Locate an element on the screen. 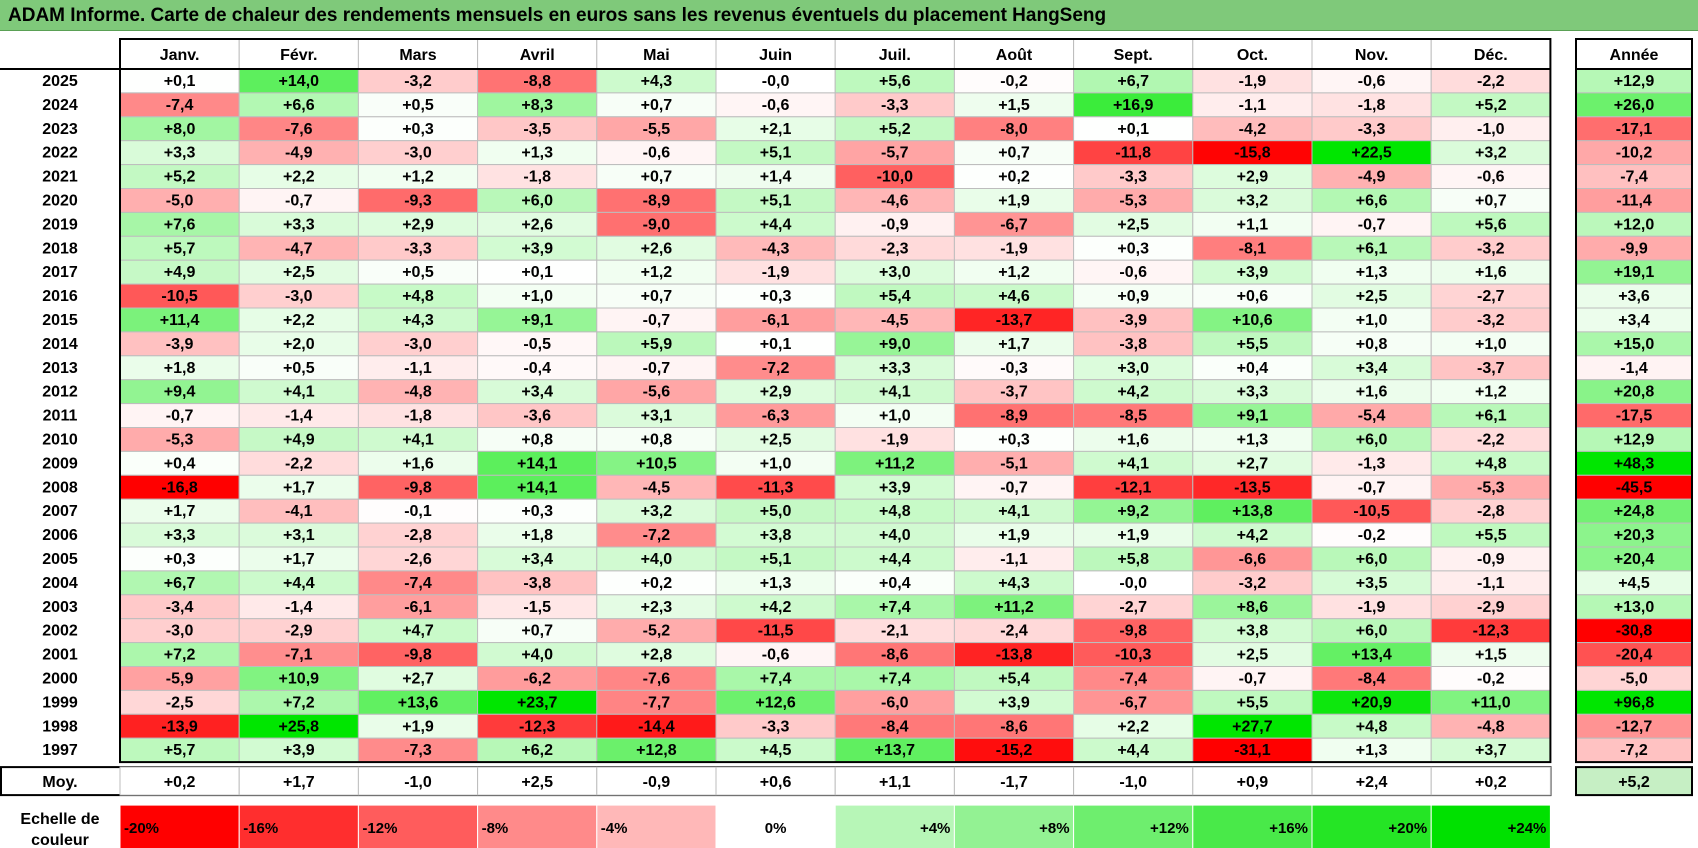 The height and width of the screenshot is (848, 1698). year-label: 2012 is located at coordinates (60, 392).